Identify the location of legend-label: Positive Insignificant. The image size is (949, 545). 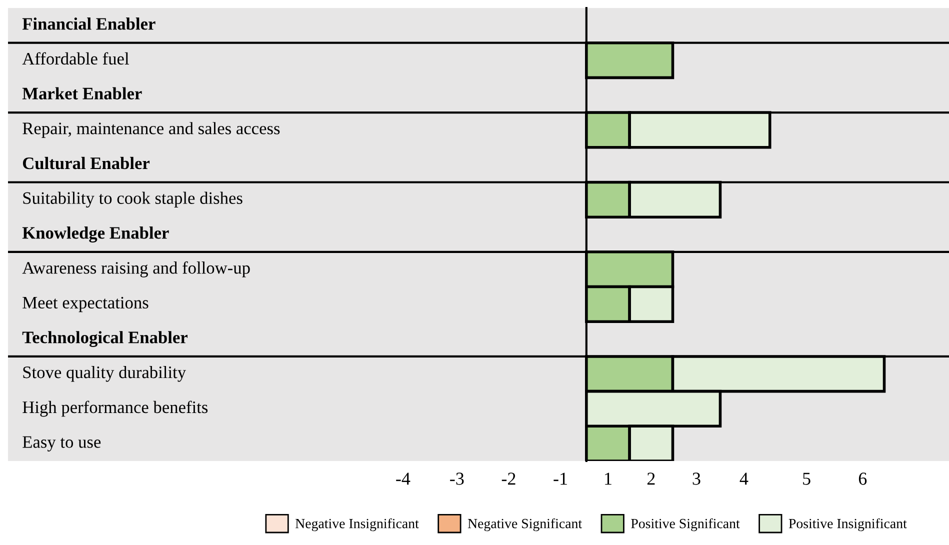
(847, 525).